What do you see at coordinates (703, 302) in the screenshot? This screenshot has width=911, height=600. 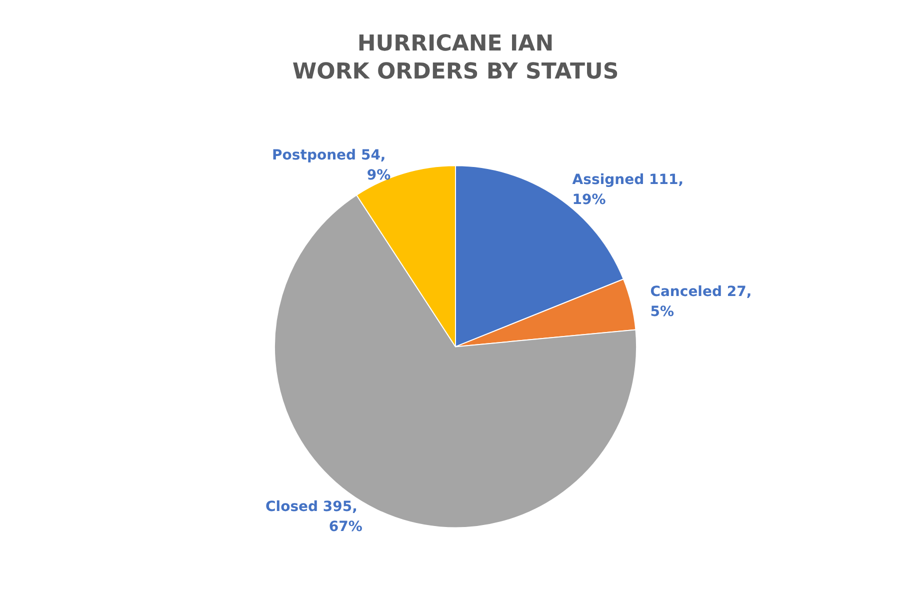 I see `slice-label: Canceled 27, 5%` at bounding box center [703, 302].